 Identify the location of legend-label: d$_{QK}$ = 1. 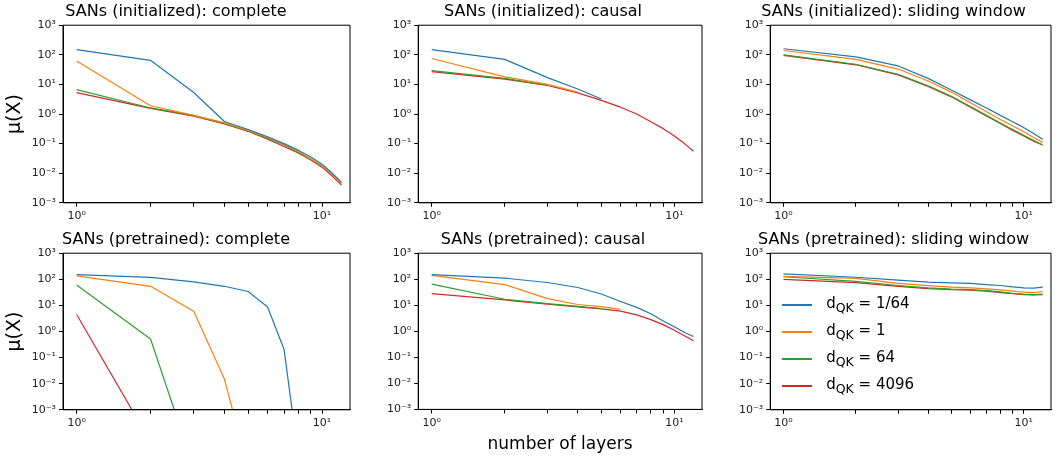
(856, 331).